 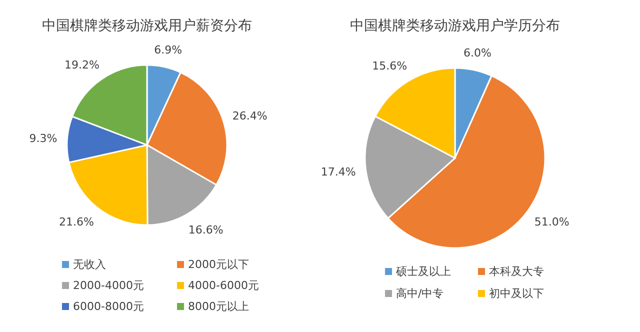 What do you see at coordinates (168, 49) in the screenshot?
I see `data-label: 6.9%` at bounding box center [168, 49].